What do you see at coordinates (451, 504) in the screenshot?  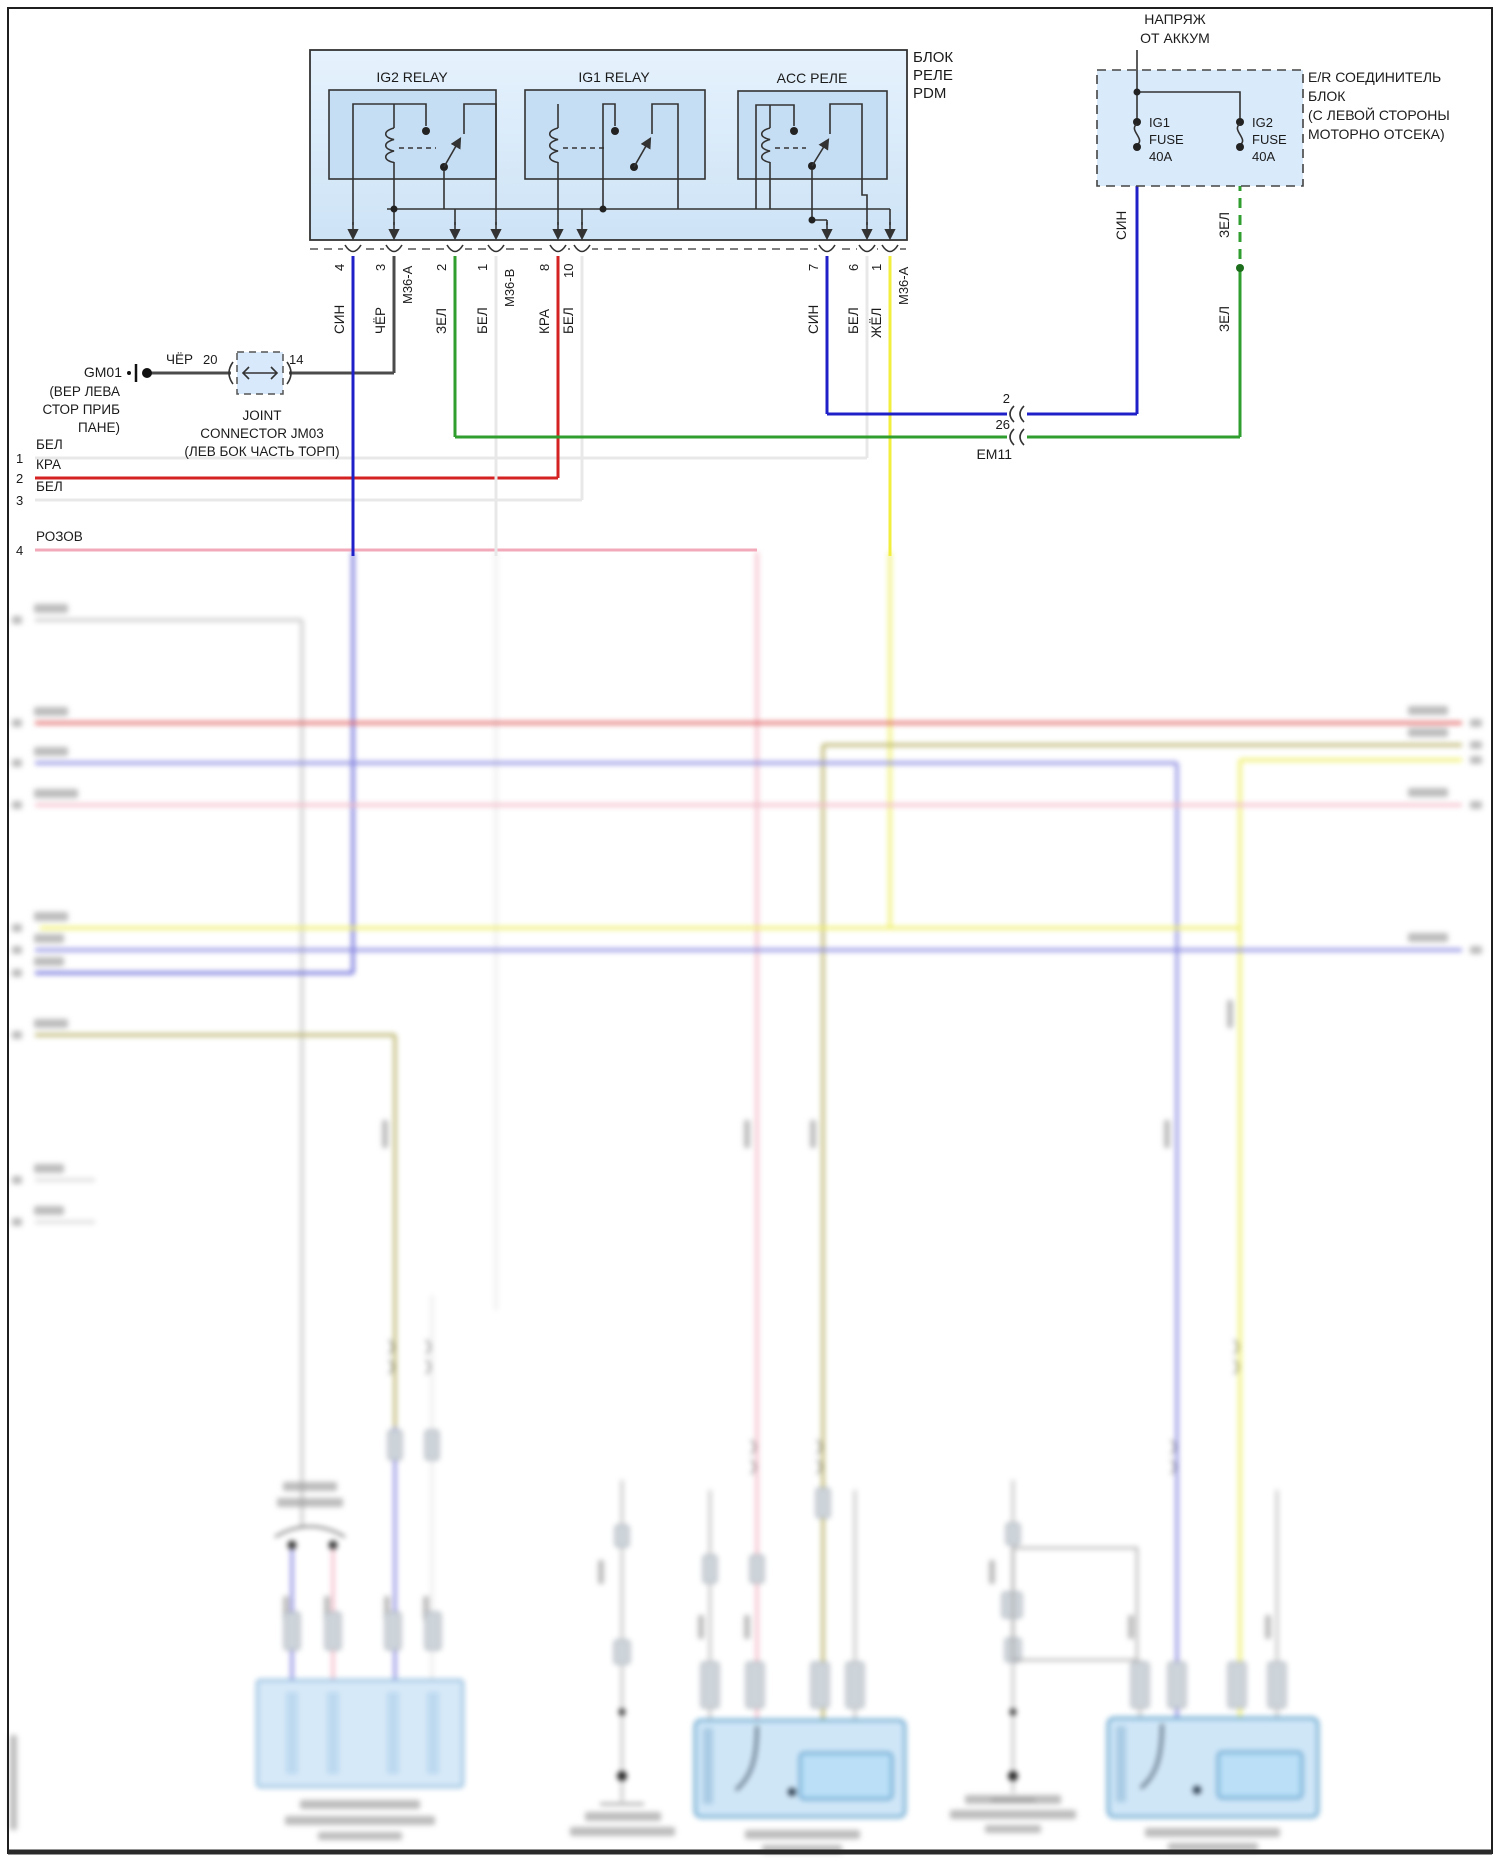 I see `left-feed-lines` at bounding box center [451, 504].